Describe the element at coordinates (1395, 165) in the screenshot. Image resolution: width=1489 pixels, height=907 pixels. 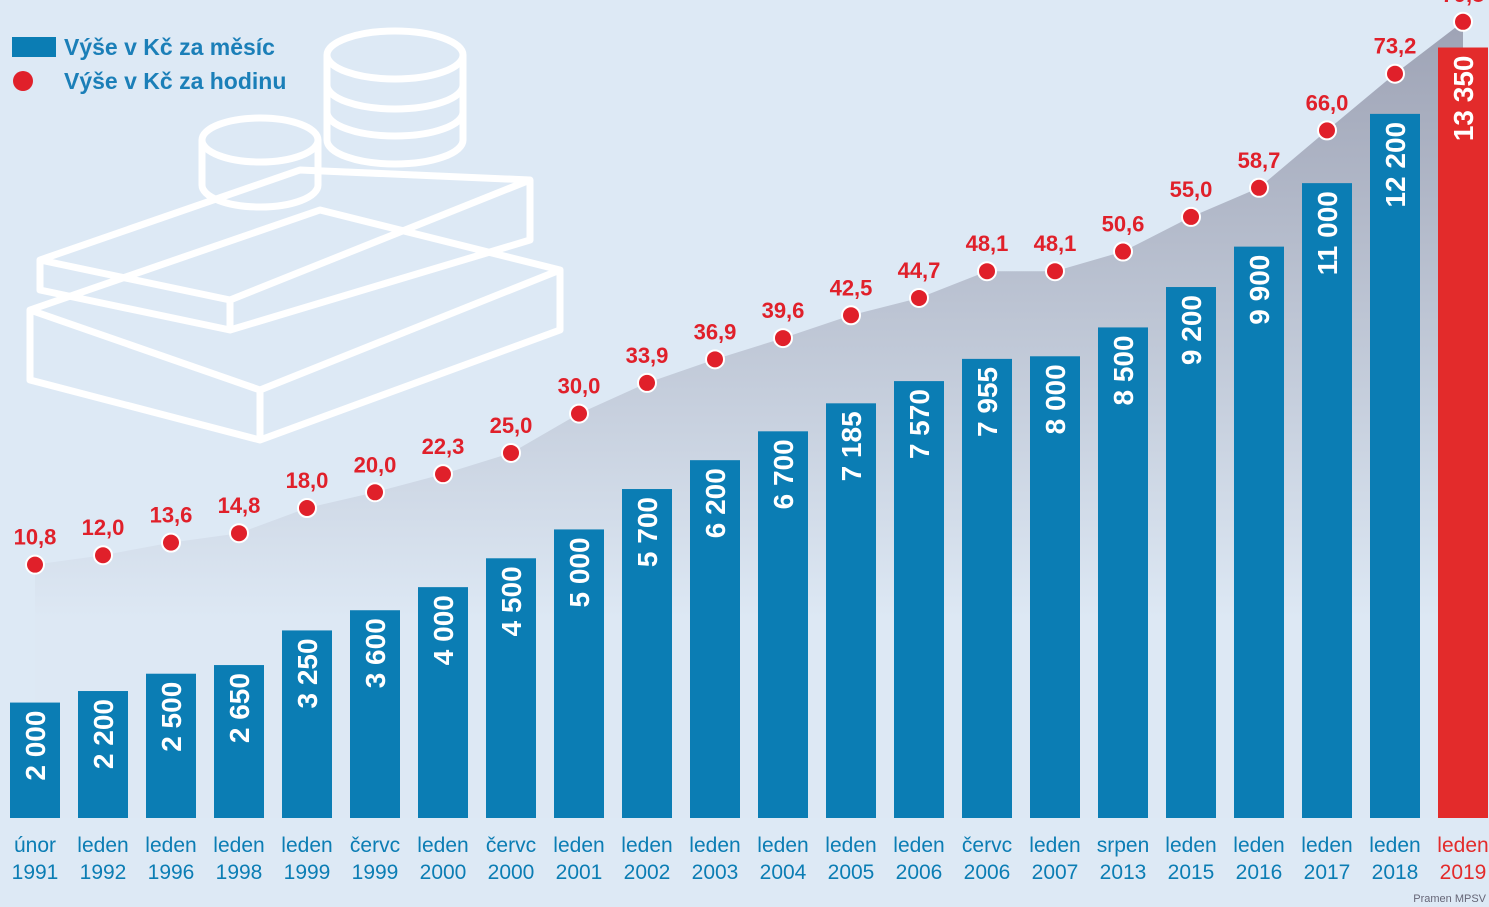
I see `bar-value-label: 12 200` at that location.